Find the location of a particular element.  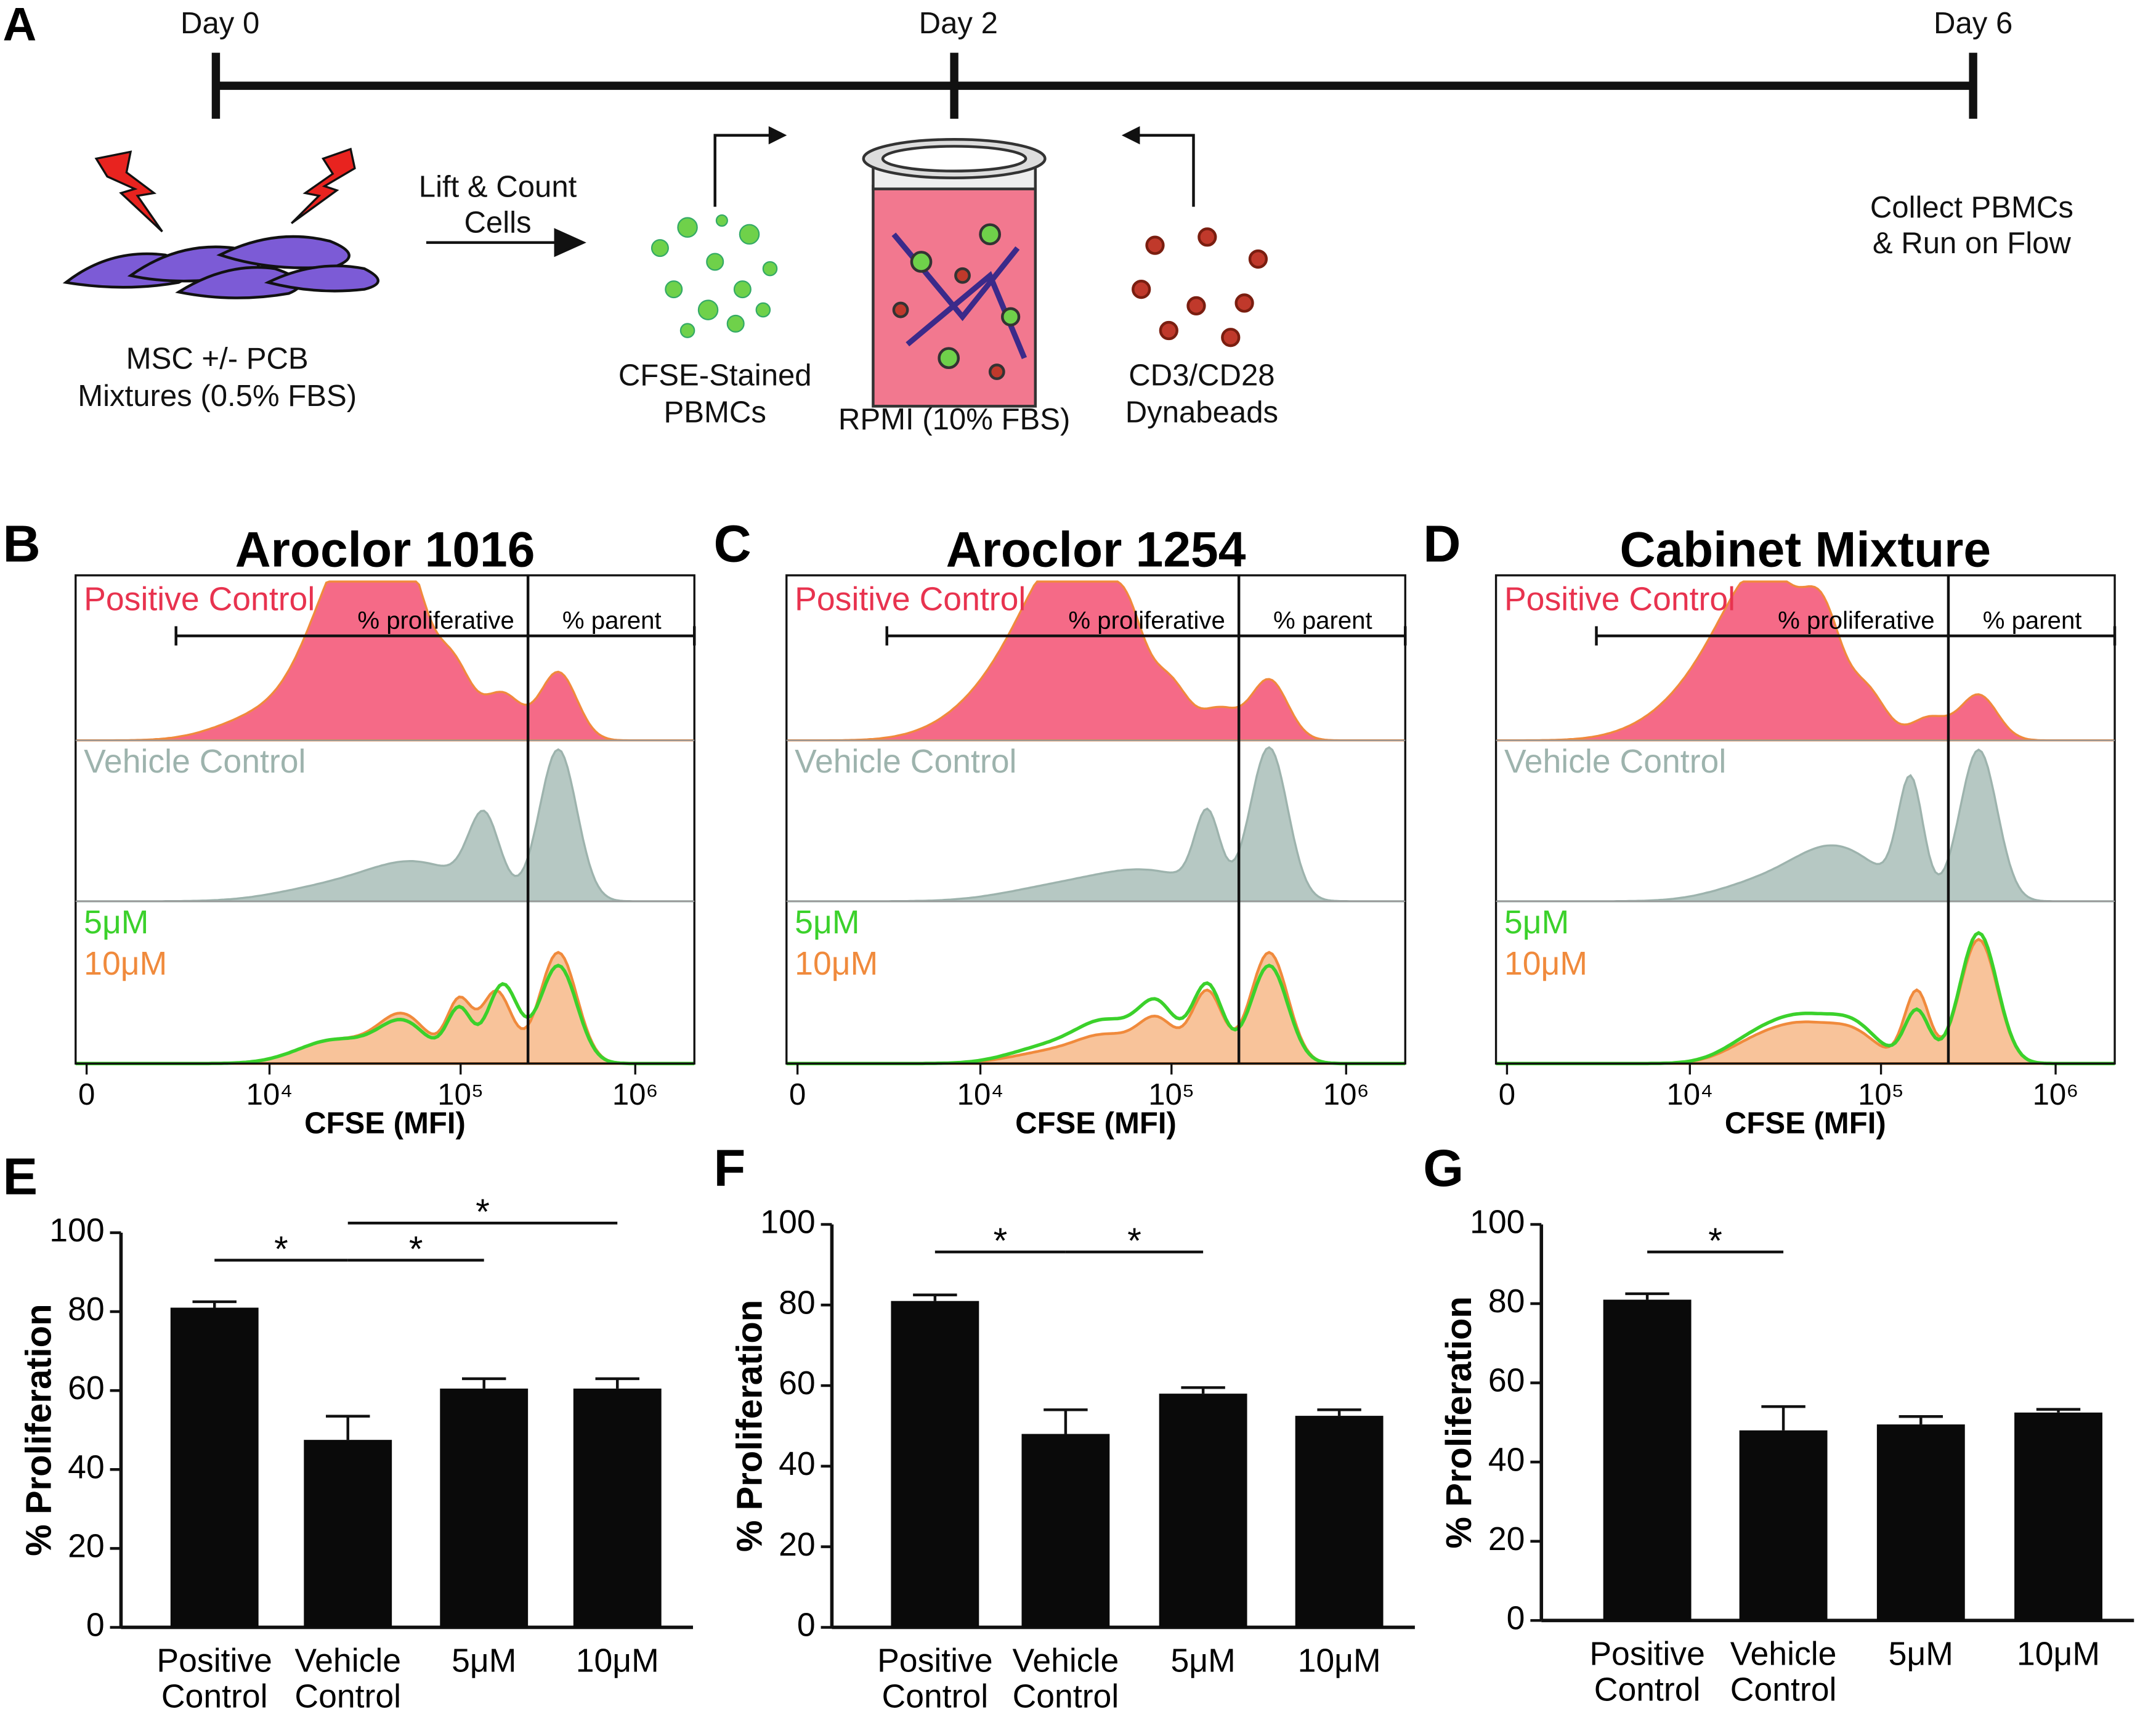

beads-text: CD3/CD28 is located at coordinates (1202, 376).